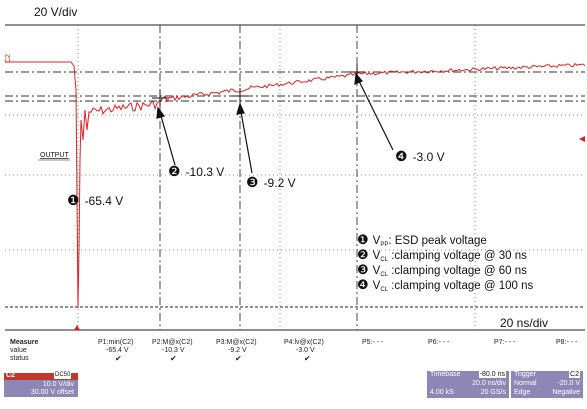  I want to click on param-name-4: P4:lv@x(C2), so click(304, 342).